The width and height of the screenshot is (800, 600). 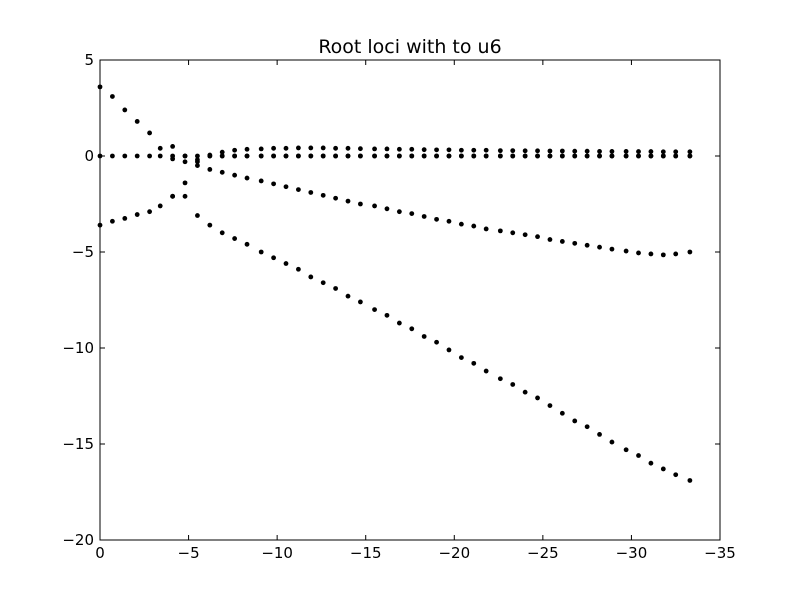 What do you see at coordinates (89, 156) in the screenshot?
I see `y-tick-label: 0` at bounding box center [89, 156].